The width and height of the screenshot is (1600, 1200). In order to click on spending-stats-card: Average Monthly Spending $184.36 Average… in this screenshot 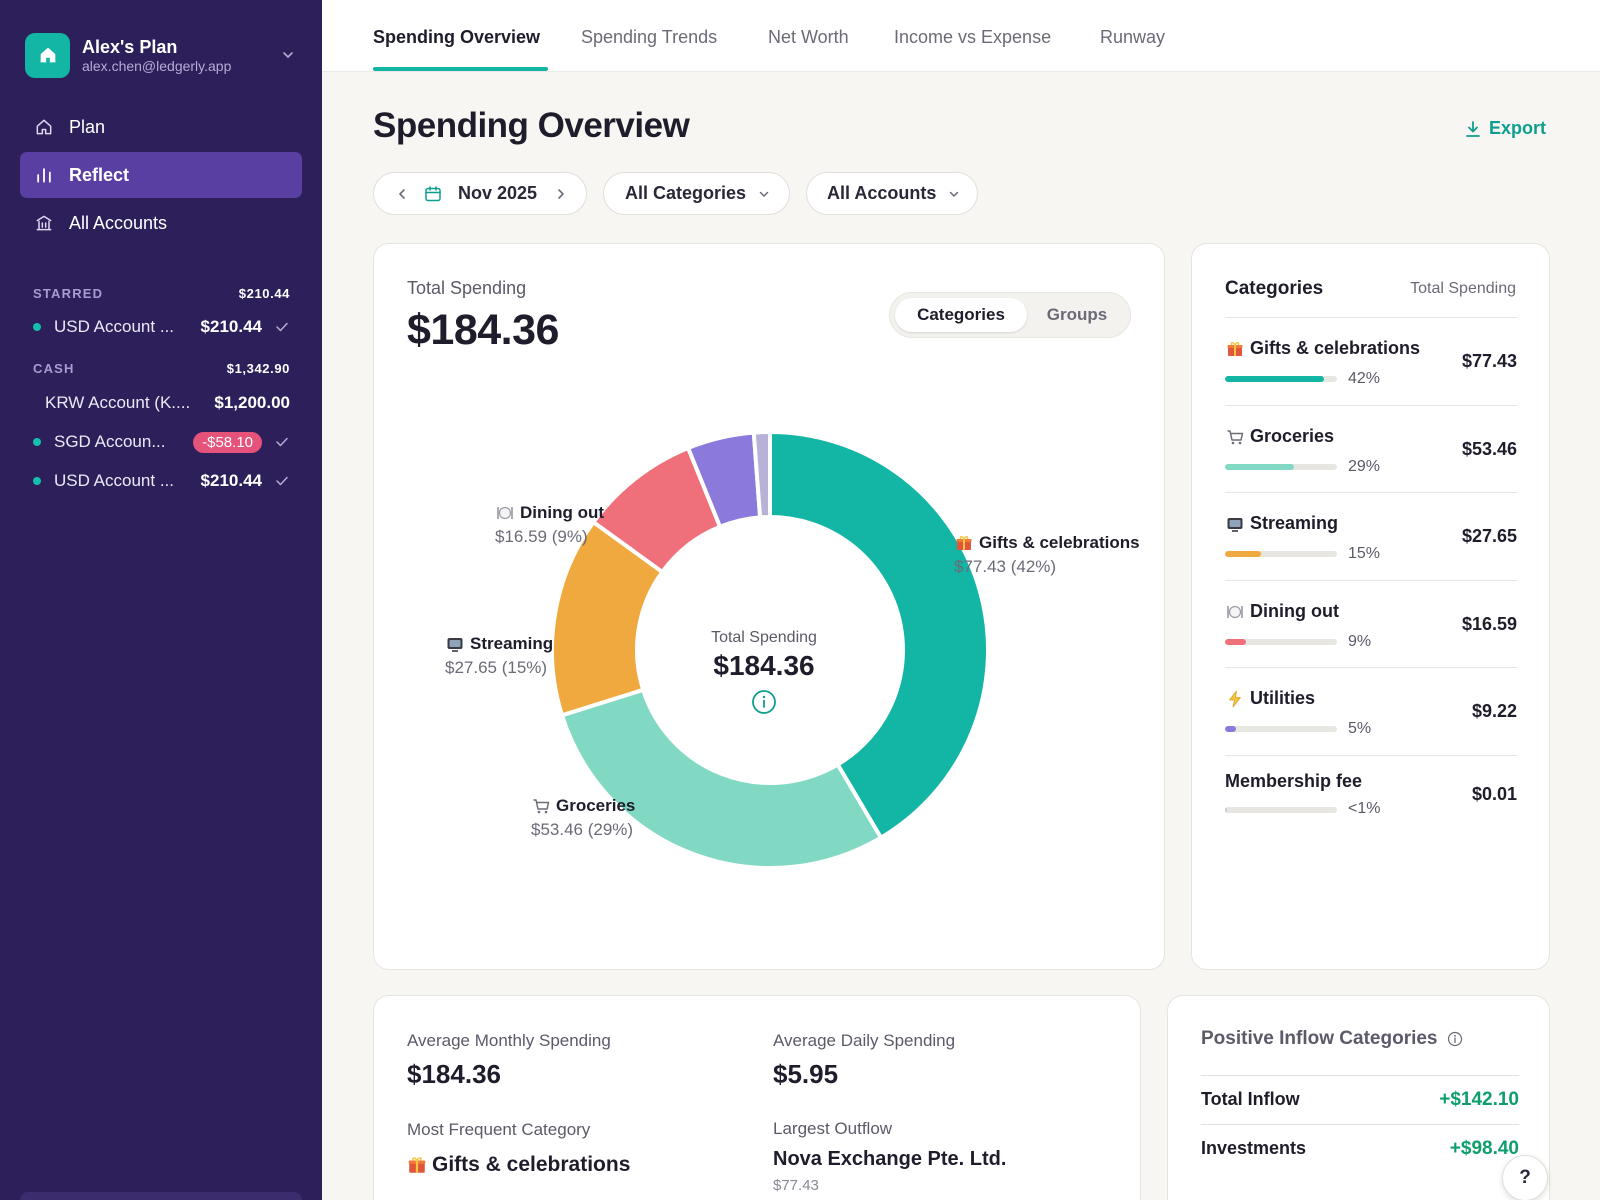, I will do `click(757, 1097)`.